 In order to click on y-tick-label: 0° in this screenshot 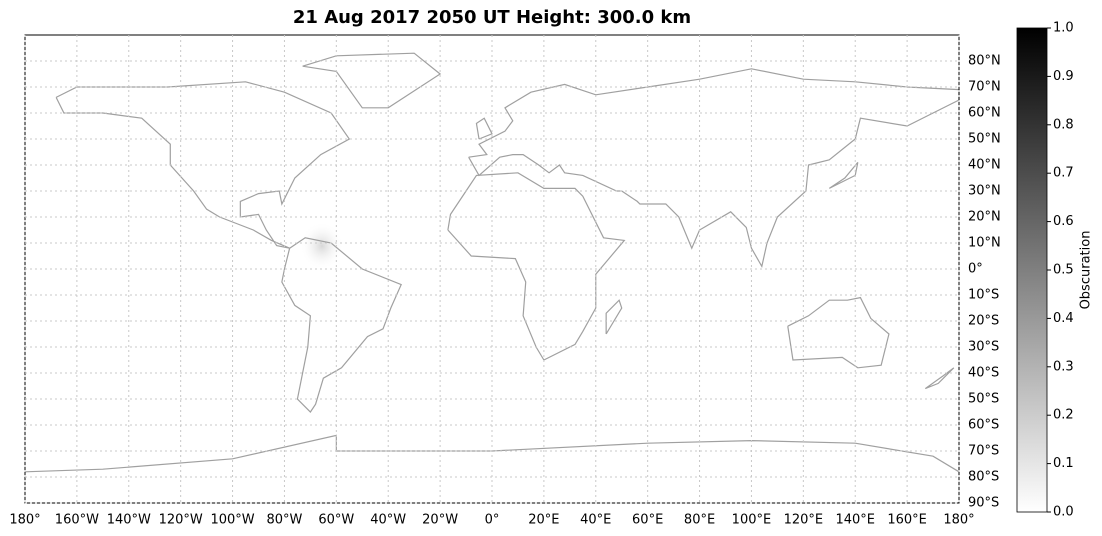, I will do `click(975, 269)`.